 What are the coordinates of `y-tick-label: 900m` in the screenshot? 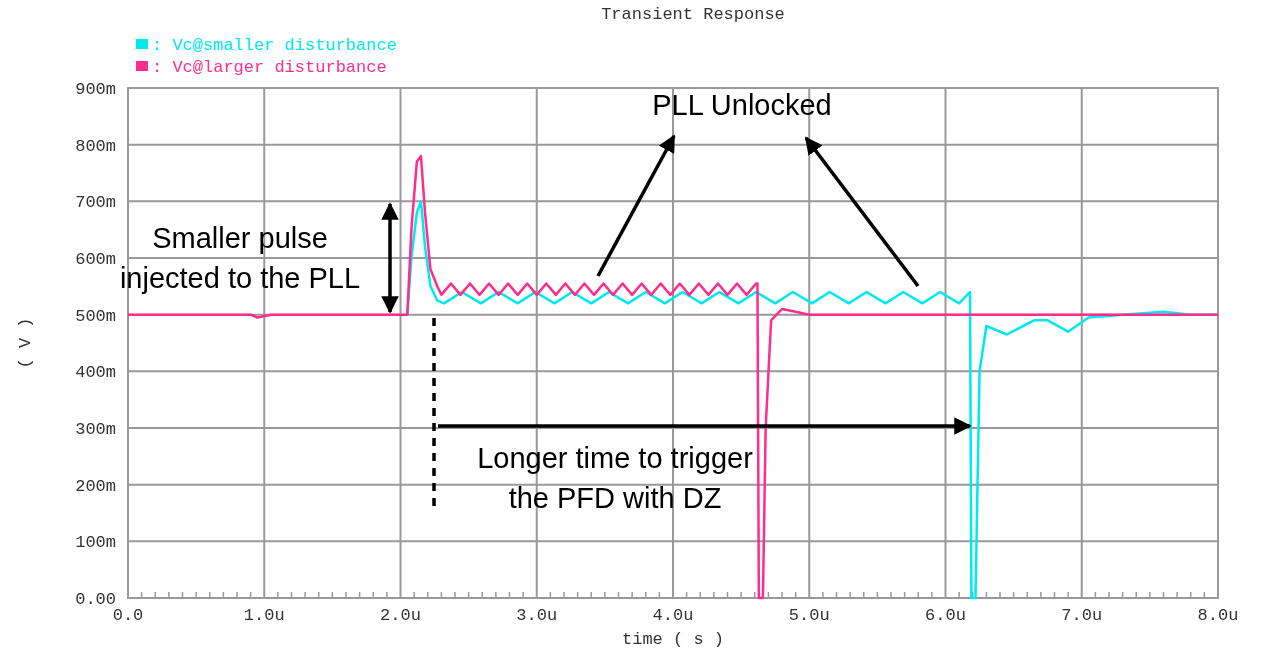 It's located at (95, 89).